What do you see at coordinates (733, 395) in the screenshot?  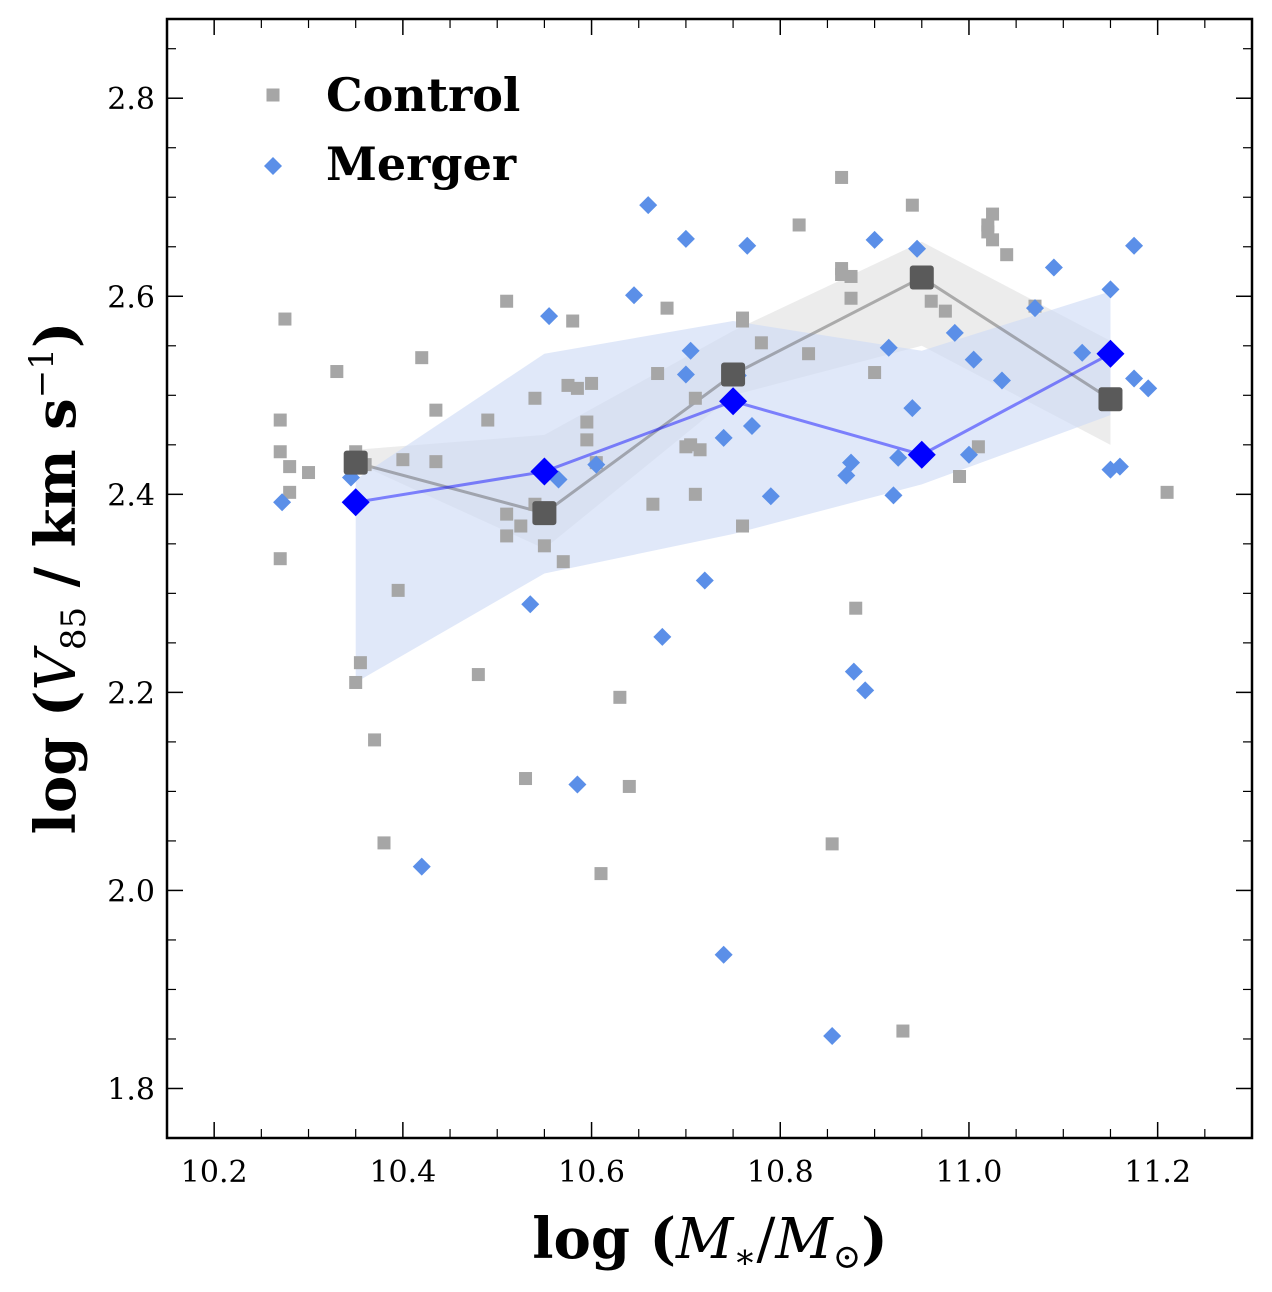 I see `median-markers` at bounding box center [733, 395].